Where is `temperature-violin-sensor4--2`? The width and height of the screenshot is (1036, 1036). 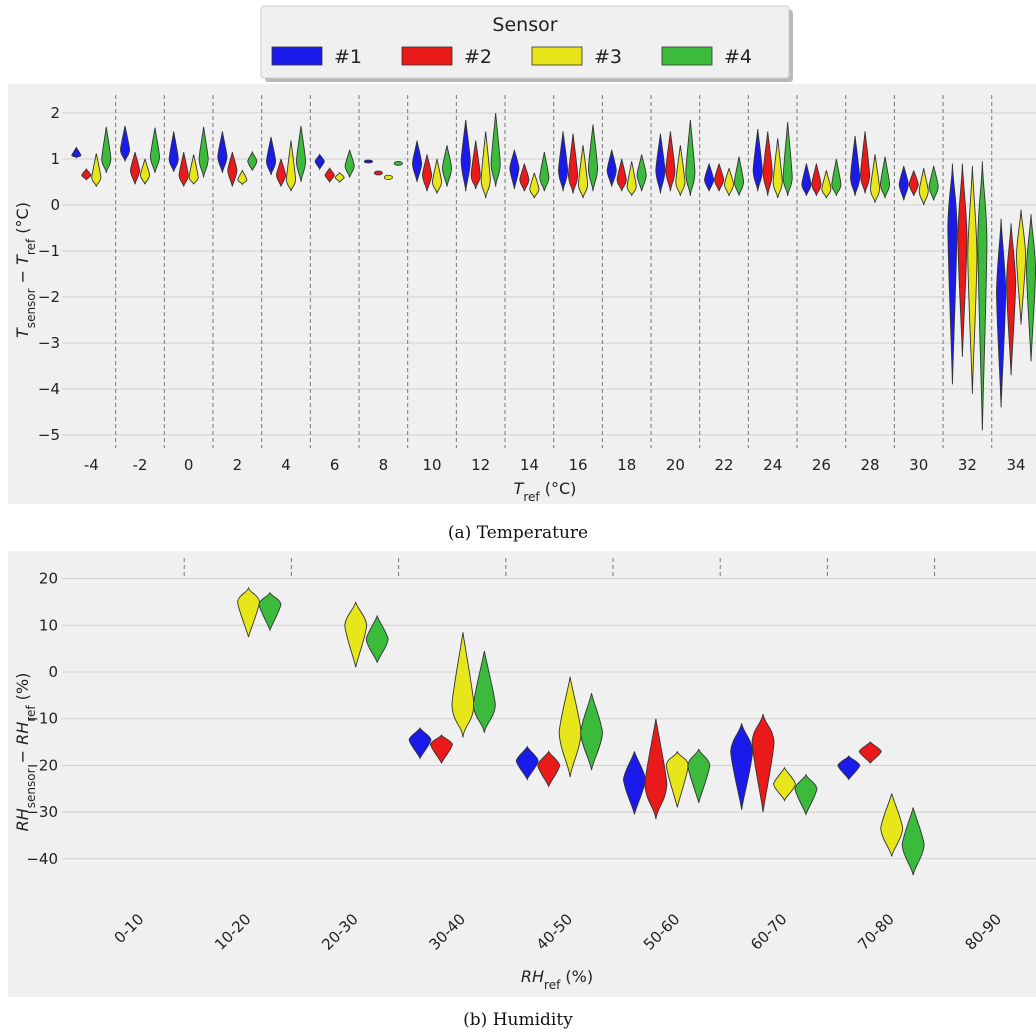 temperature-violin-sensor4--2 is located at coordinates (155, 150).